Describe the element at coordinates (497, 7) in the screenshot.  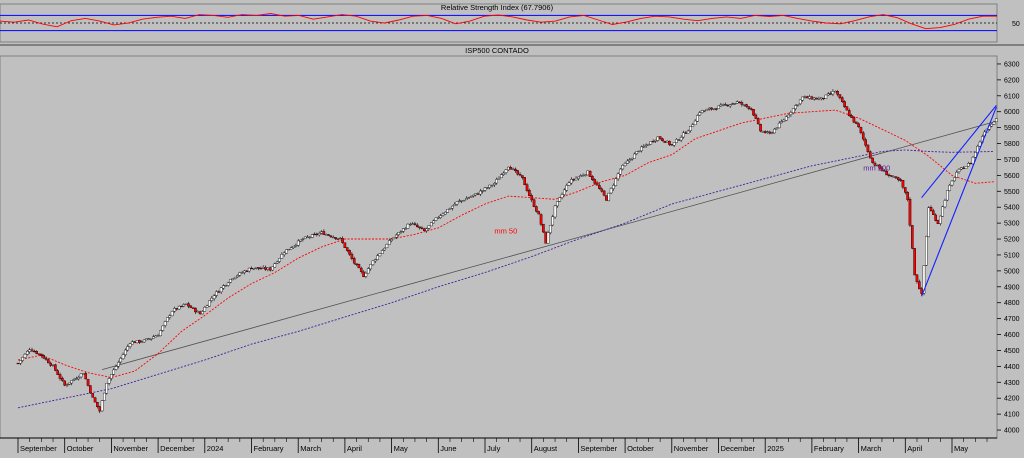
I see `rsi-title: Relative Strength Index (67.7906)` at that location.